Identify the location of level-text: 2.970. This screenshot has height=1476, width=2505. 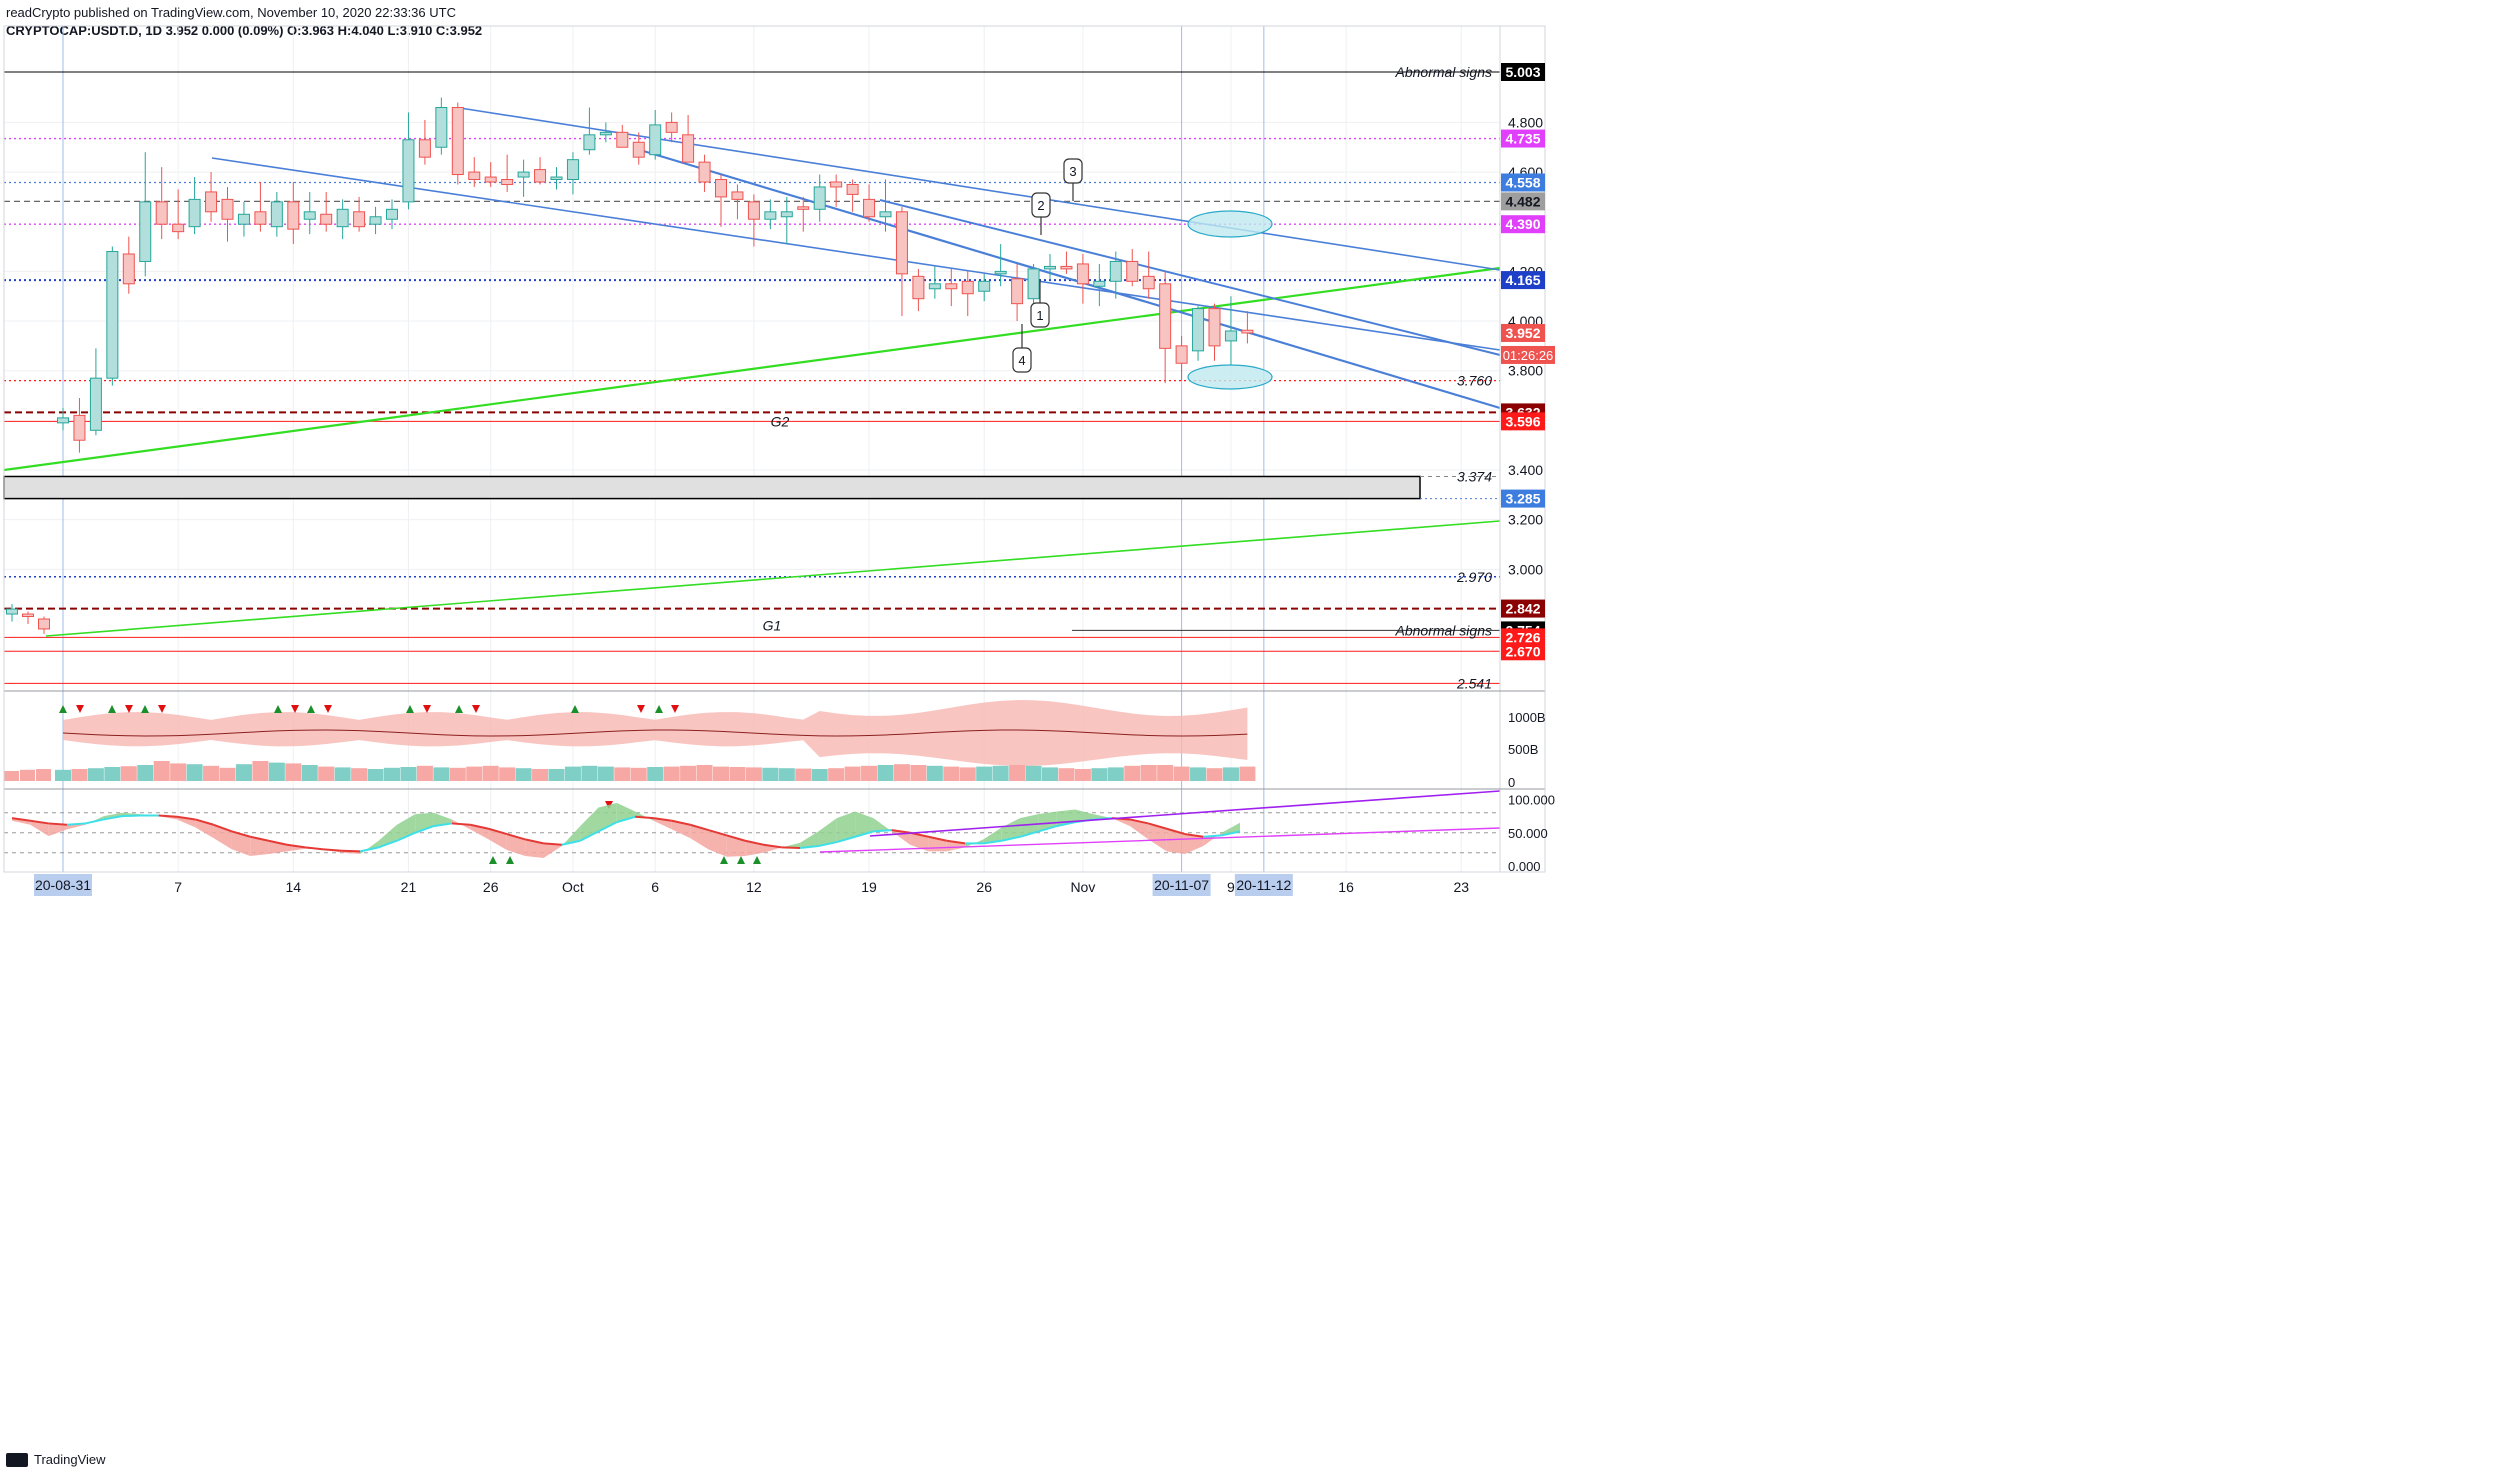
(1474, 577).